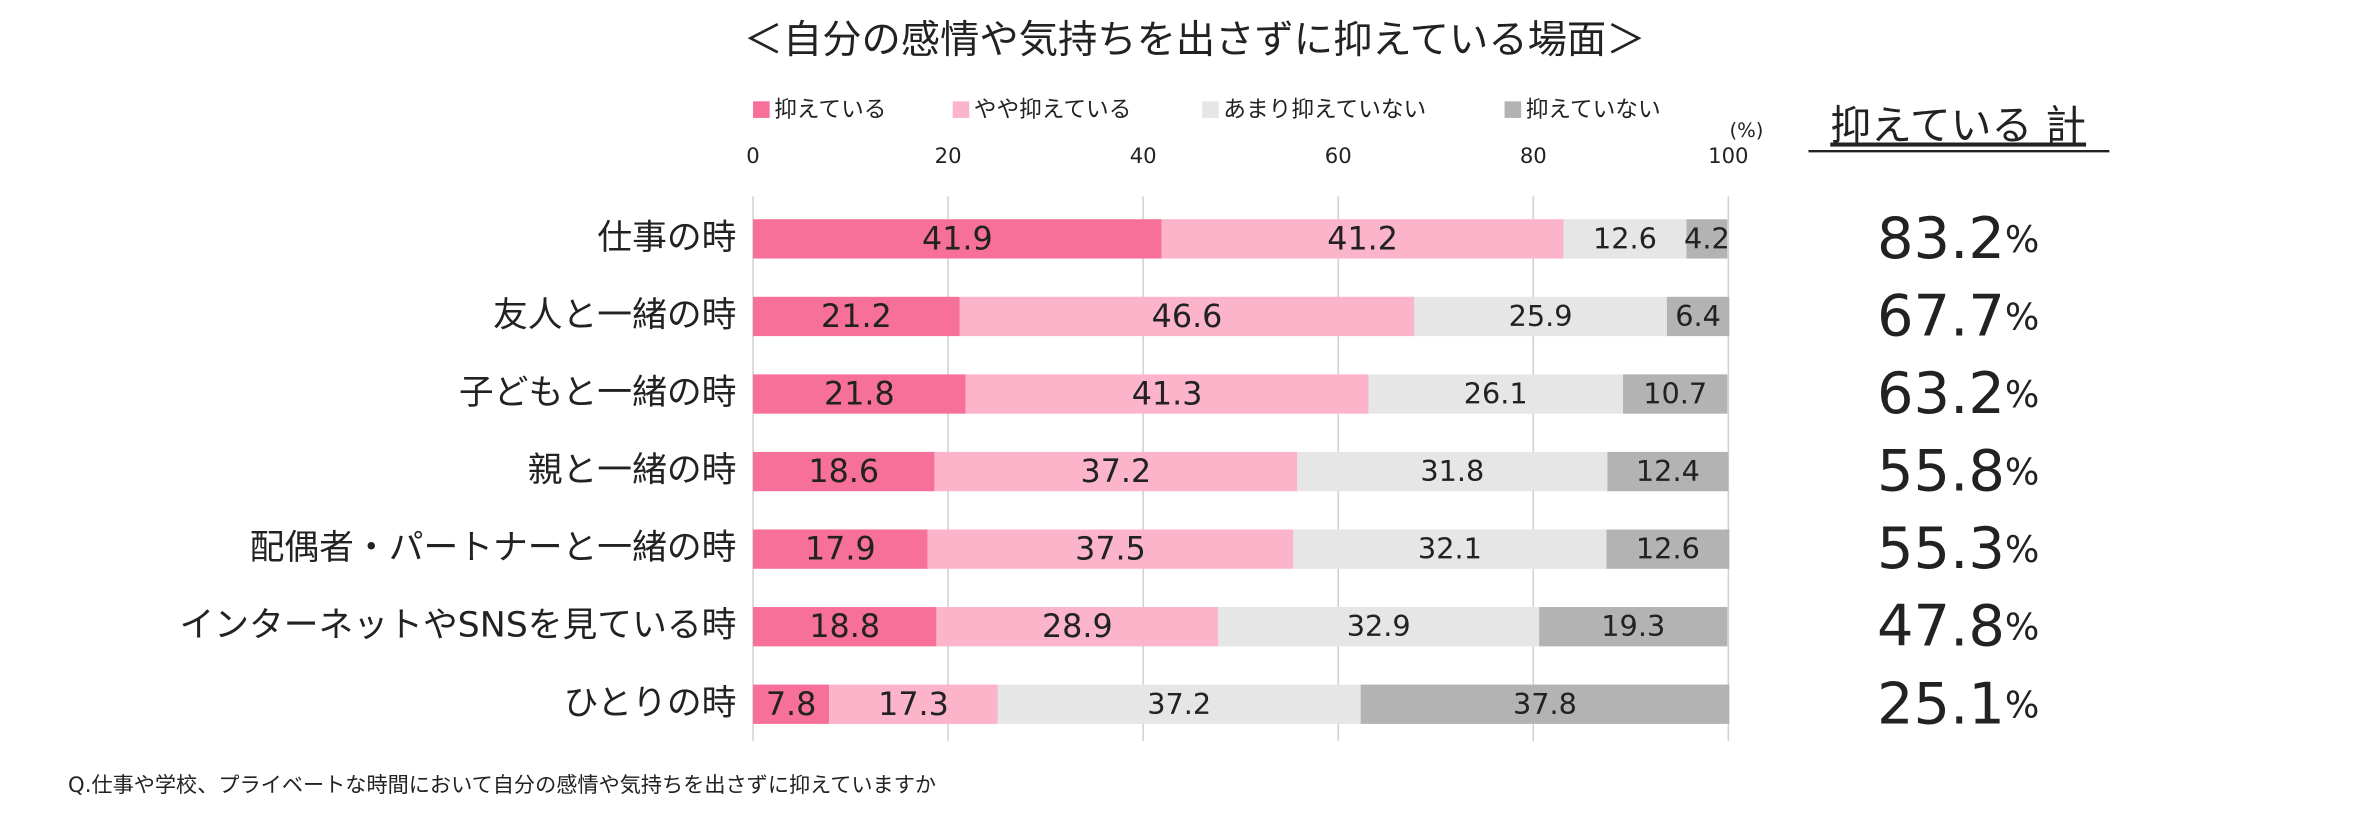  I want to click on data-label: 6.4, so click(1698, 316).